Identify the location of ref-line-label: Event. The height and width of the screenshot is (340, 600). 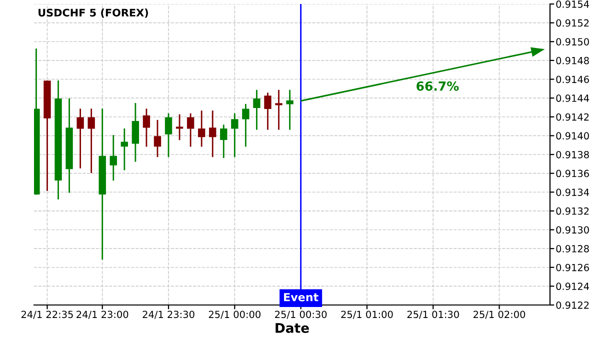
(301, 297).